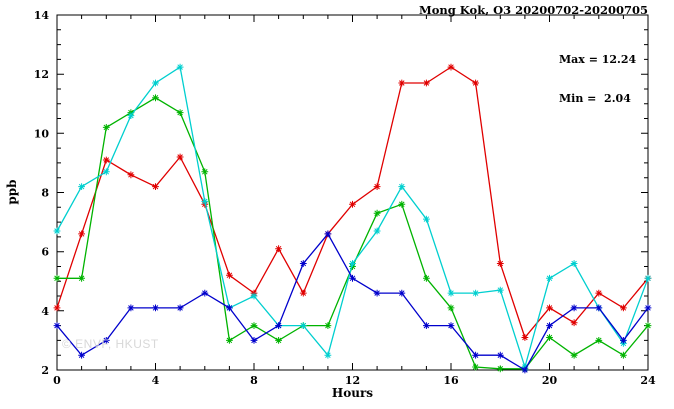 Image resolution: width=674 pixels, height=409 pixels. I want to click on max-annotation: Max = 12.24, so click(598, 59).